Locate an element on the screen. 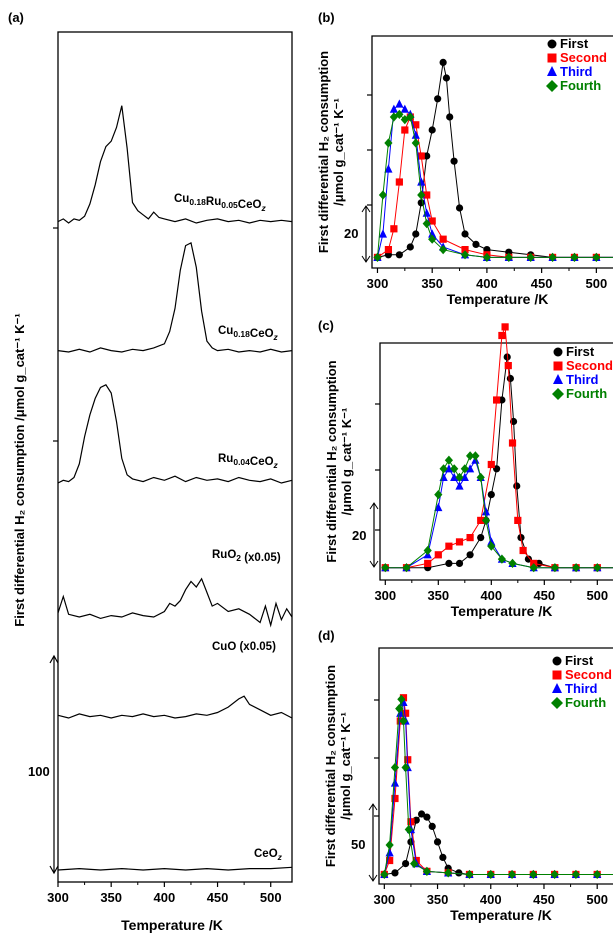 The width and height of the screenshot is (613, 941). label-part: 0.05 is located at coordinates (229, 205).